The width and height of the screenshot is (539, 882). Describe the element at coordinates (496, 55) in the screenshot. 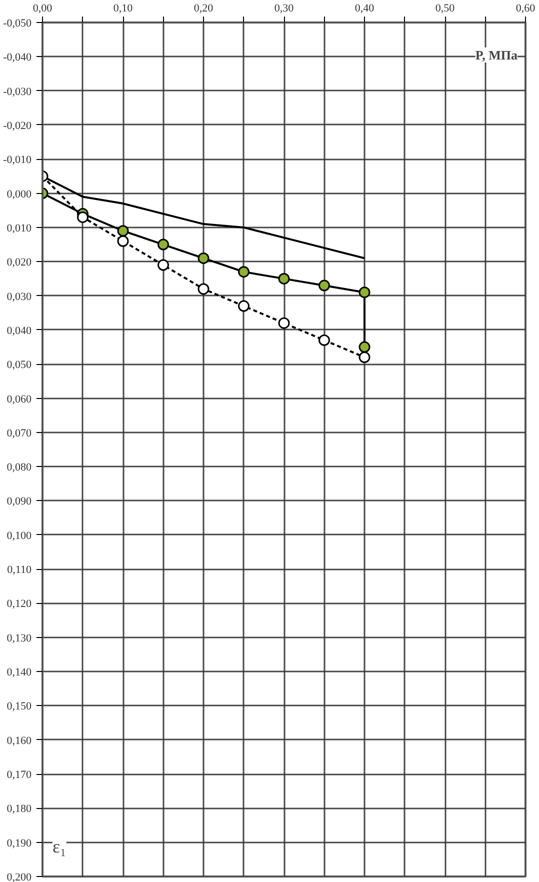

I see `x-axis-title: P, МПа` at that location.